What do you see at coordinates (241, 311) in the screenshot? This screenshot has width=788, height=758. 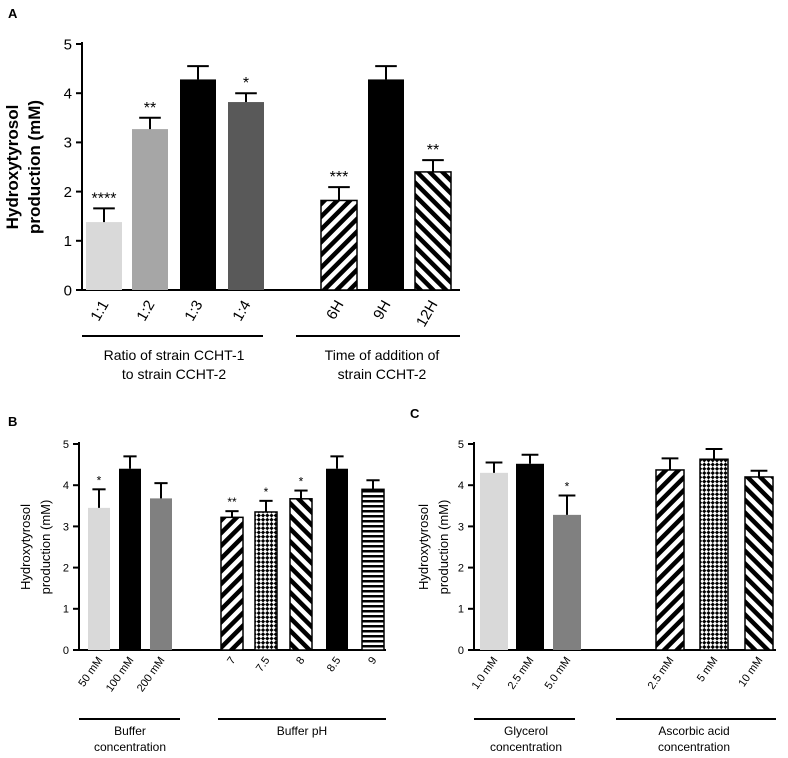 I see `x-tick-label: 1:4` at bounding box center [241, 311].